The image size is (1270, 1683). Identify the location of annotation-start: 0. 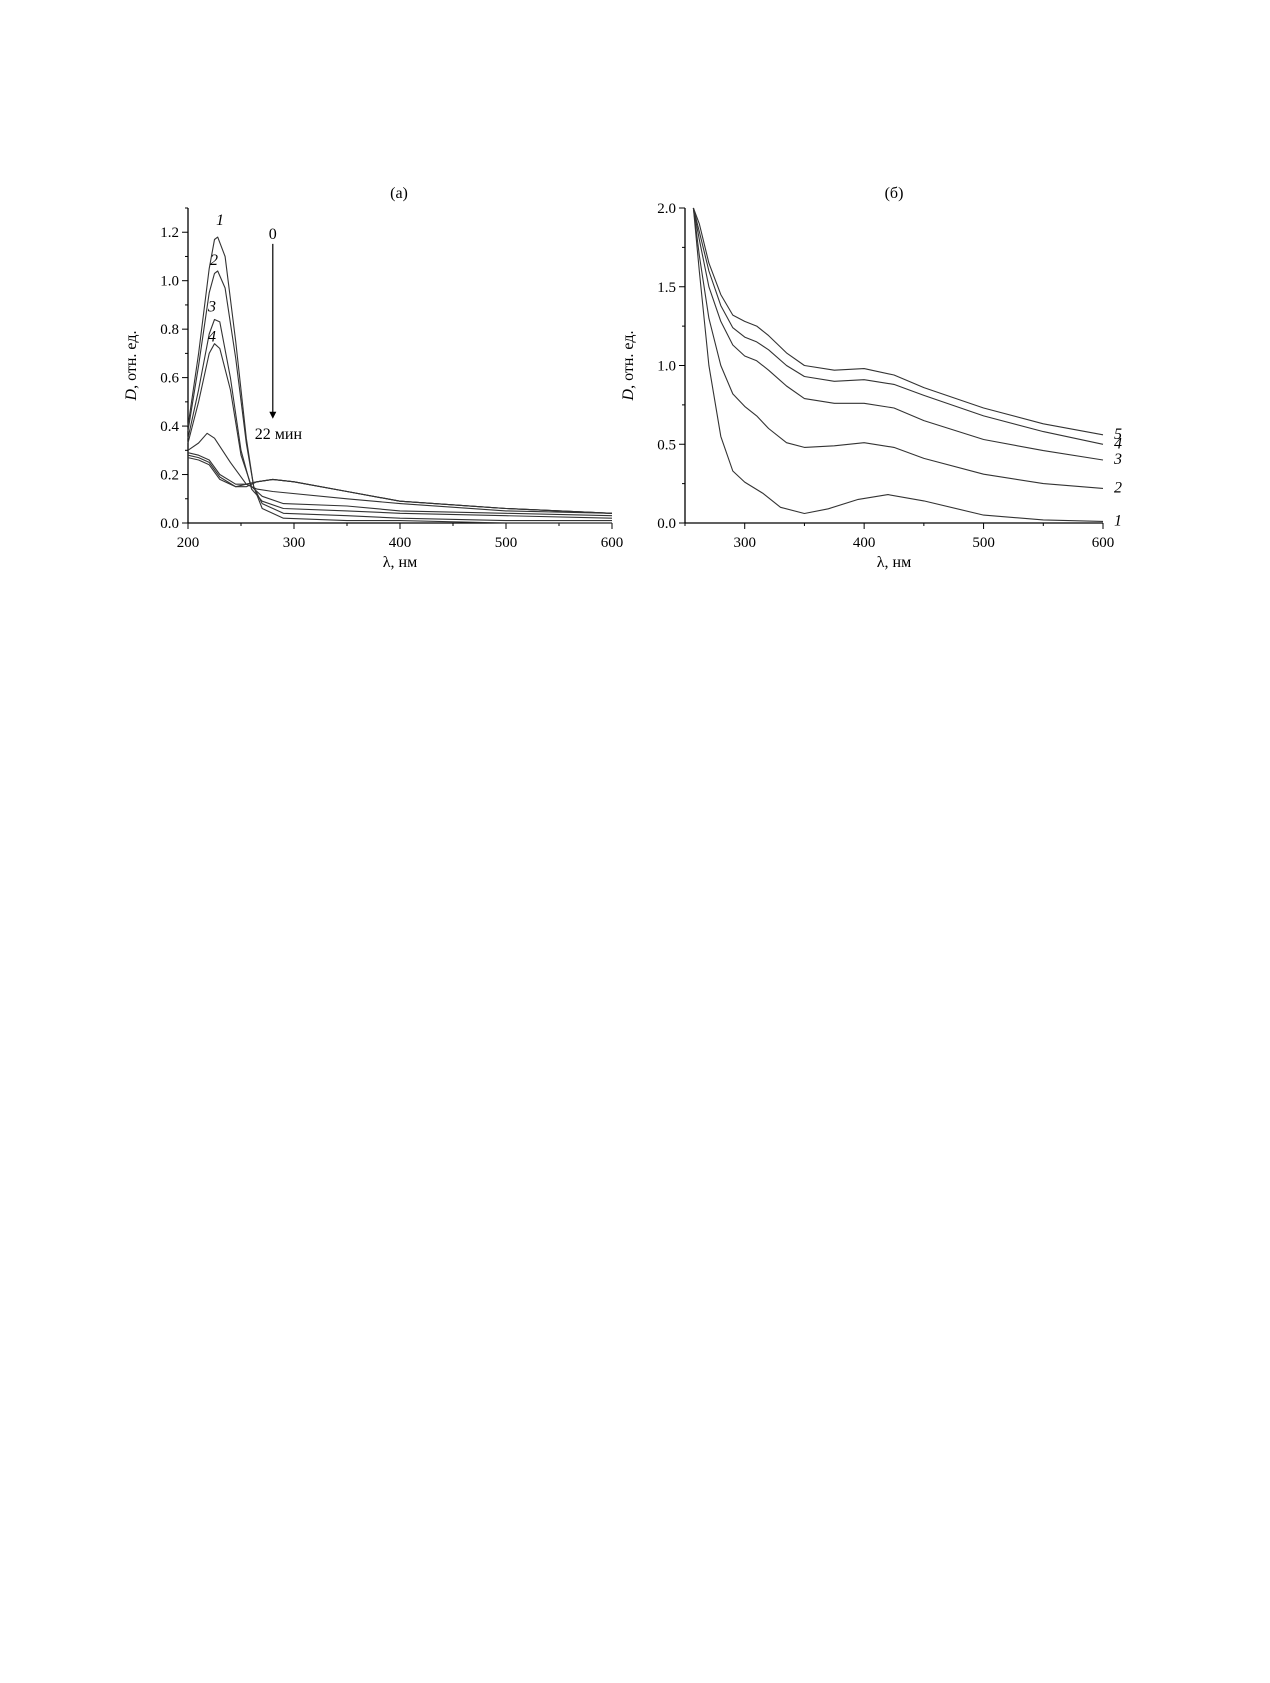
(273, 234).